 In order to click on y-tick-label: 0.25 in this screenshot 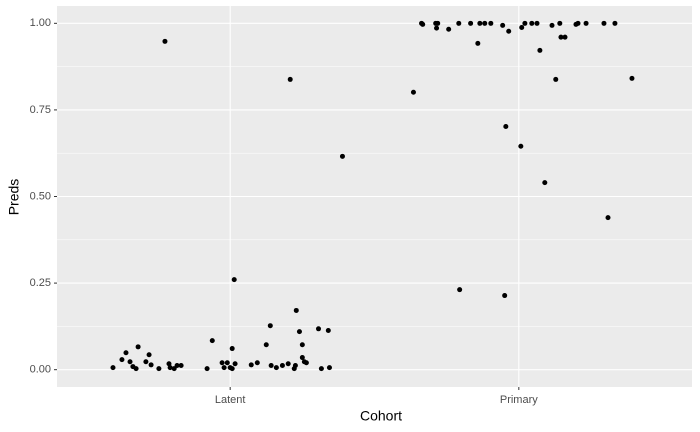, I will do `click(40, 283)`.